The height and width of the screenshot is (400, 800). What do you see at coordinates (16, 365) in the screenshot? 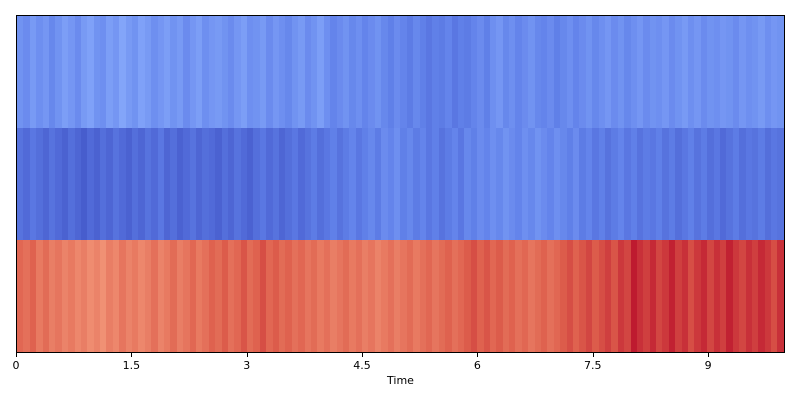
I see `x-tick-label: 0` at bounding box center [16, 365].